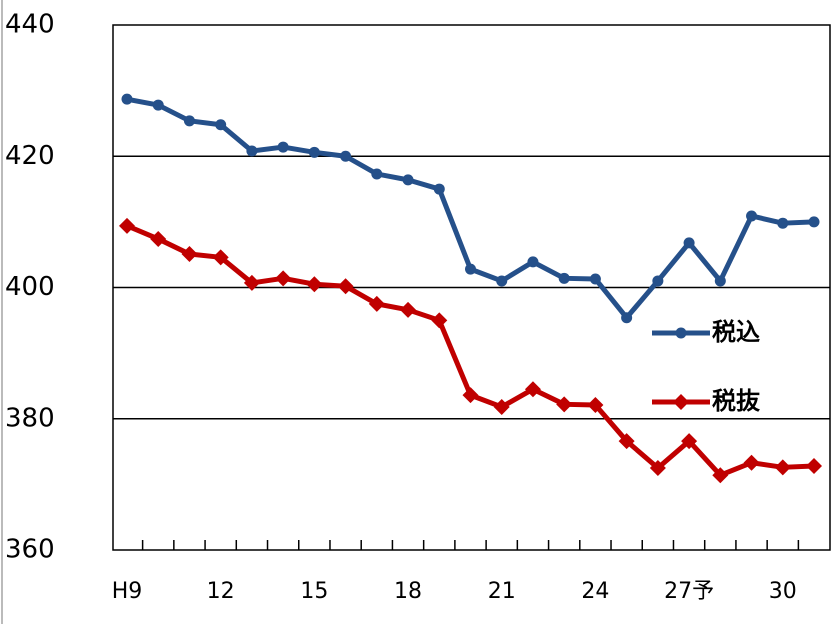 This screenshot has width=834, height=624. I want to click on x-tick-label: H9, so click(127, 591).